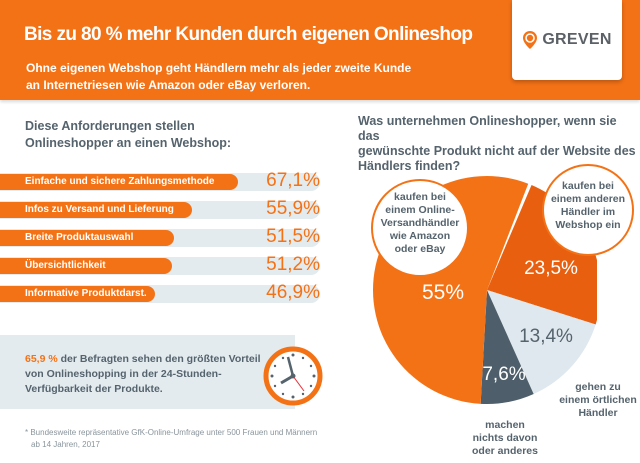 The image size is (640, 463). I want to click on bar-label: Einfache und sichere Zahlungsmethode, so click(120, 181).